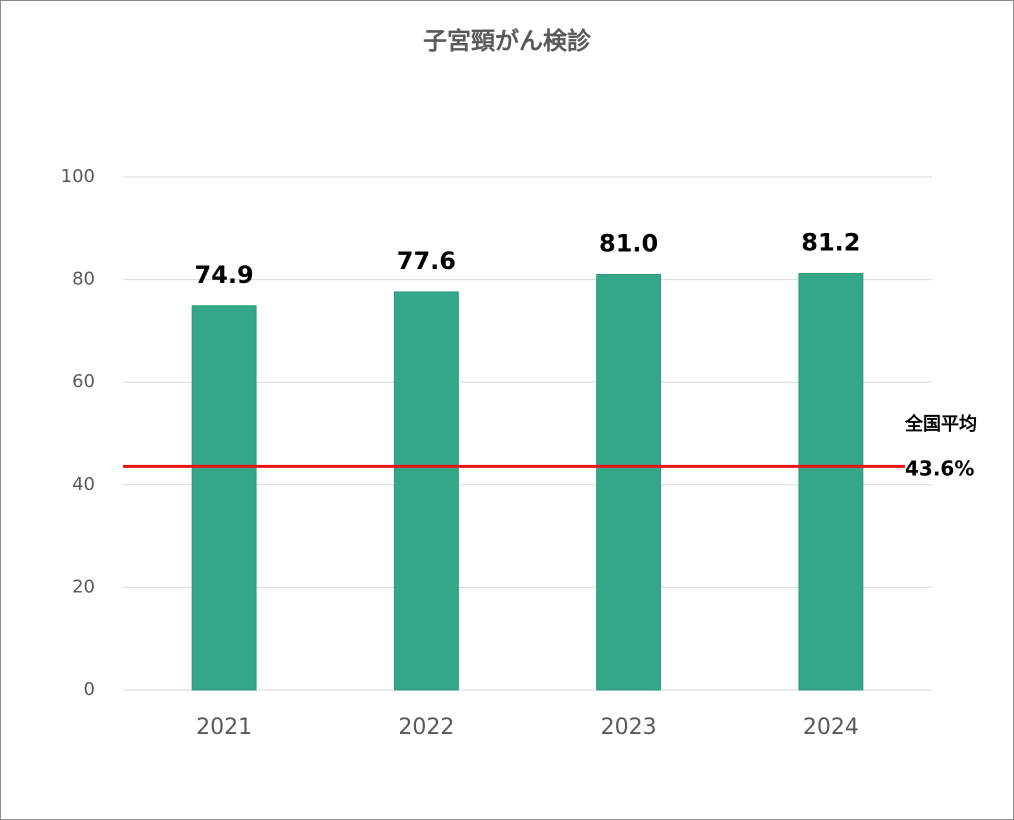 The image size is (1014, 820). What do you see at coordinates (224, 727) in the screenshot?
I see `x-tick-label: 2021` at bounding box center [224, 727].